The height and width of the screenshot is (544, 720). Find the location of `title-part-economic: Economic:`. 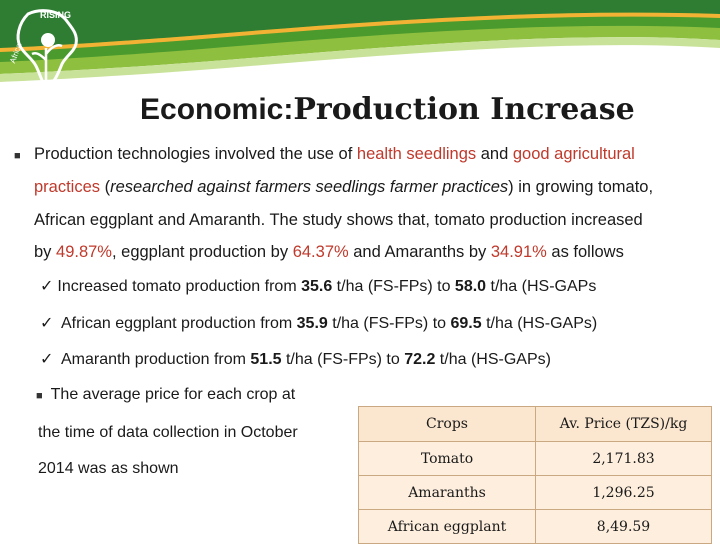

title-part-economic: Economic: is located at coordinates (217, 109).